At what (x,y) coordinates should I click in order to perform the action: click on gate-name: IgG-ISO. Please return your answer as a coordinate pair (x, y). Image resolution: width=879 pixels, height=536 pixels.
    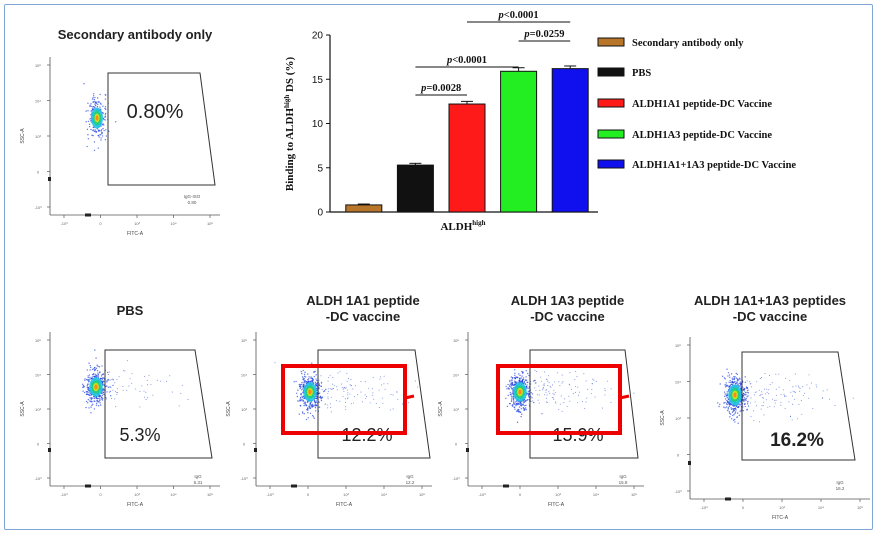
    Looking at the image, I should click on (192, 196).